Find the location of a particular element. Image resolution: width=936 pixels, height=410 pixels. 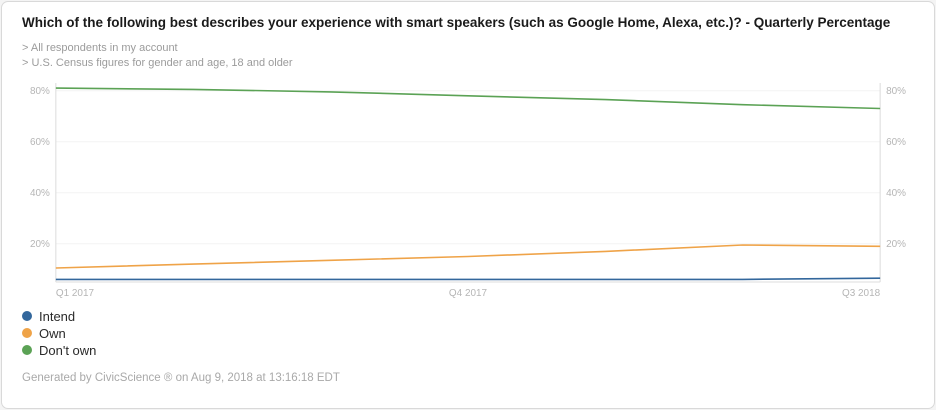

svg-text: Q4 2017 is located at coordinates (468, 293).